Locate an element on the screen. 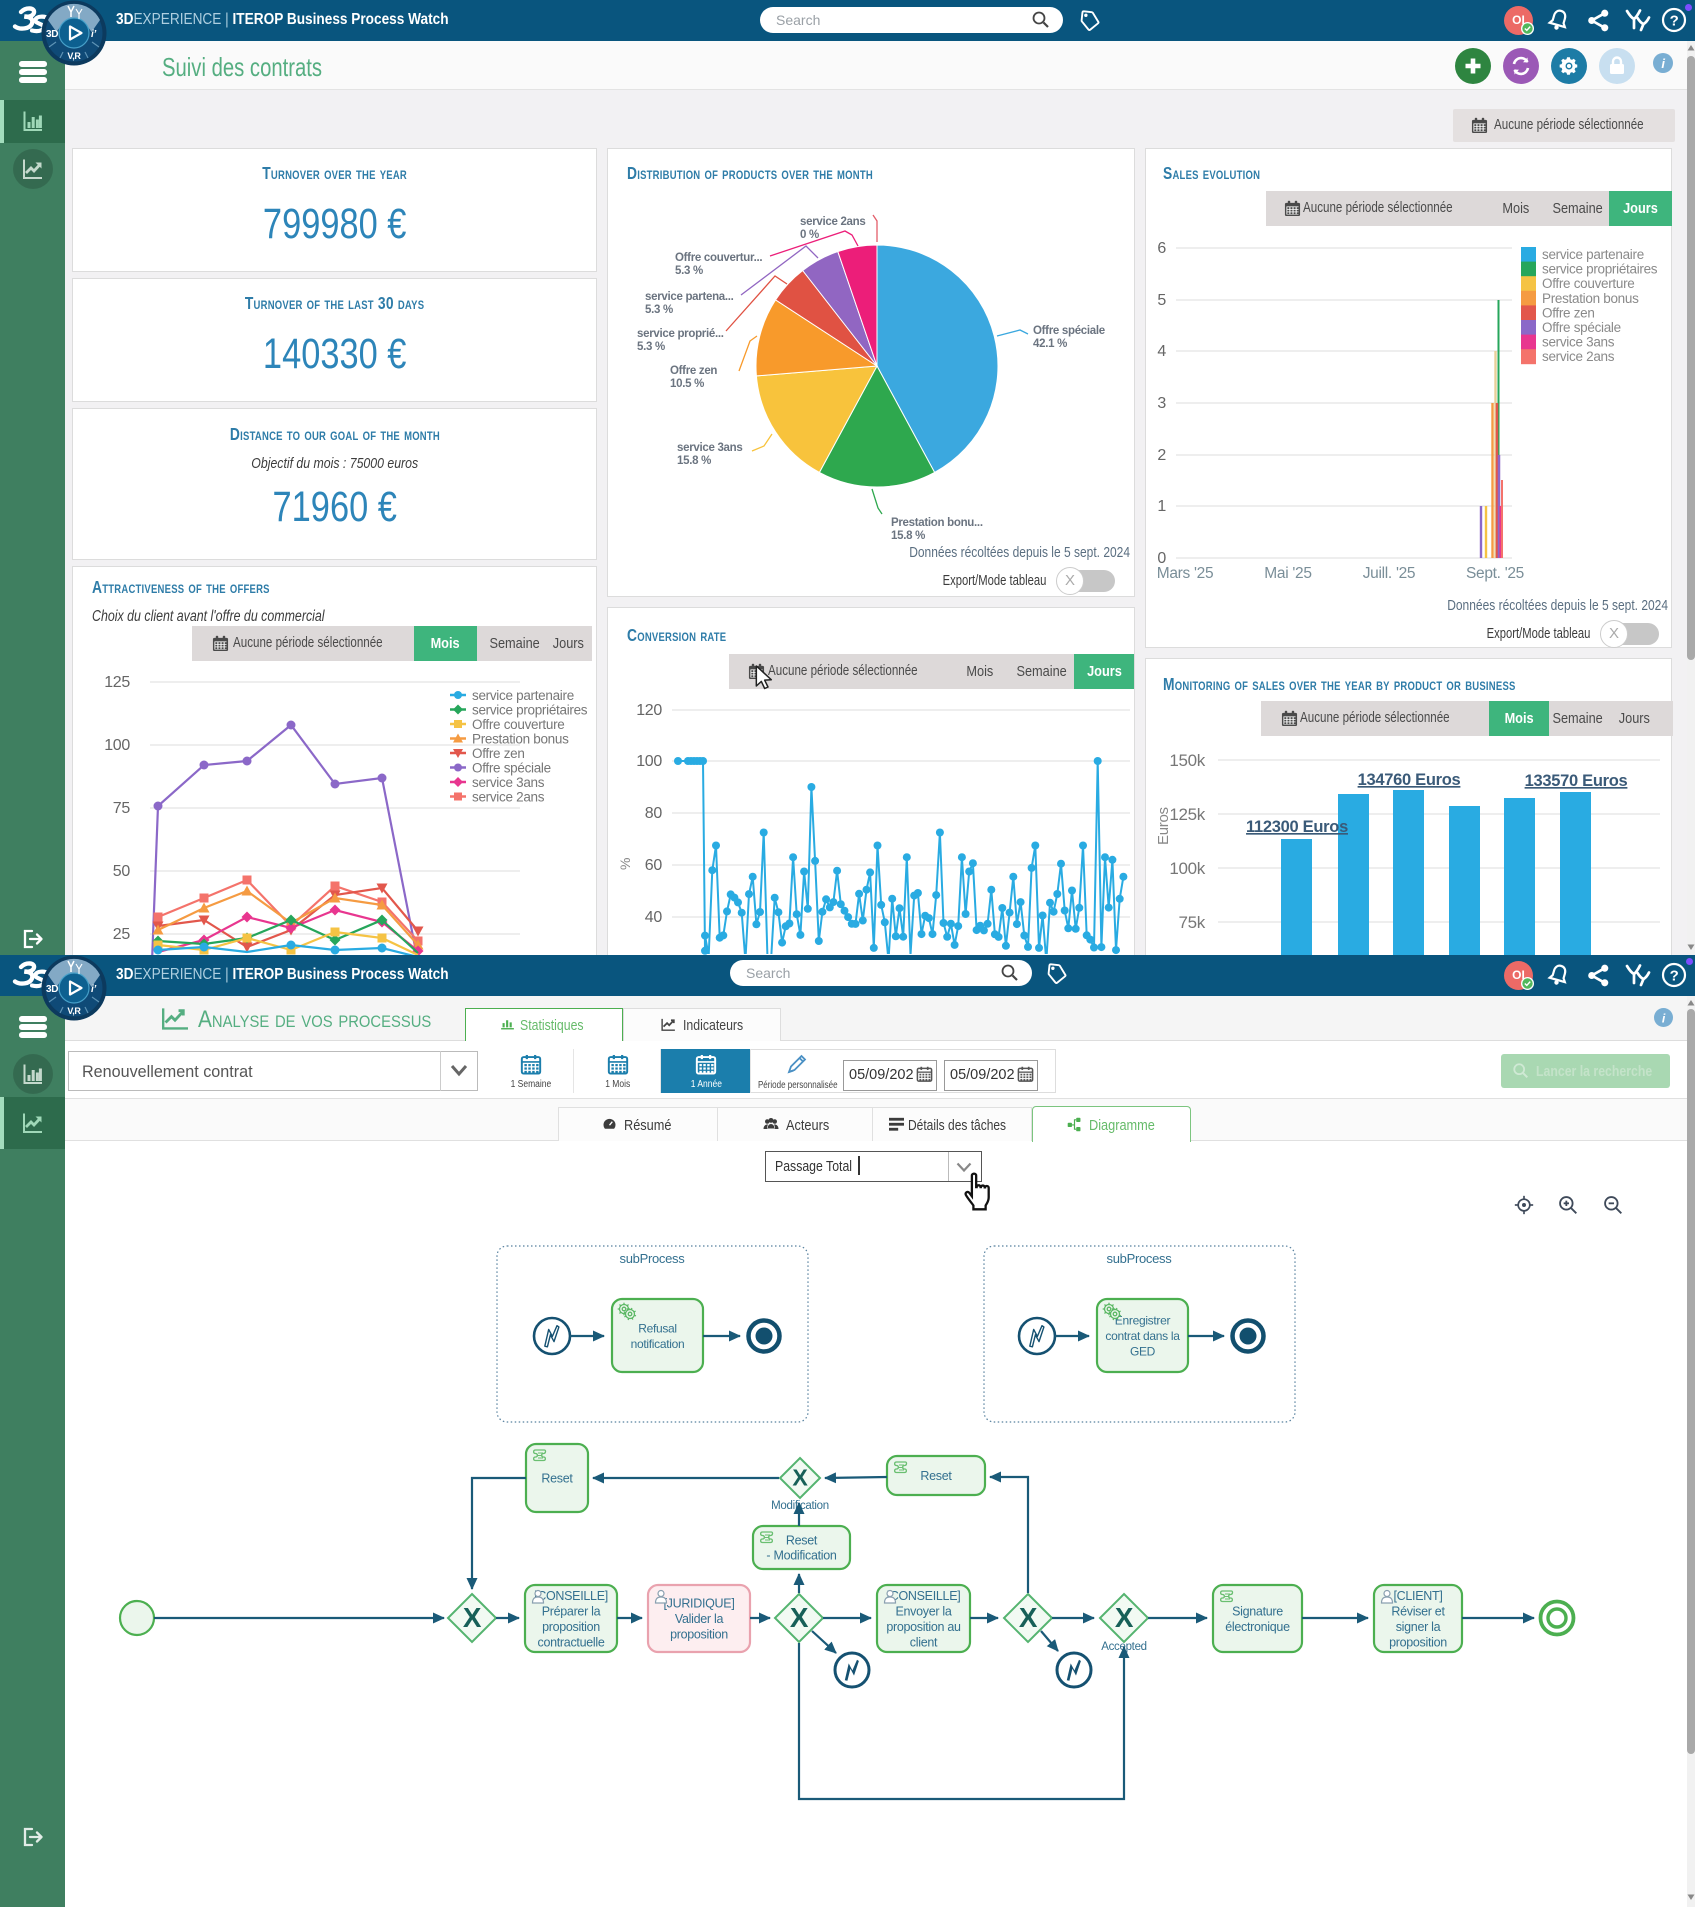 The height and width of the screenshot is (1907, 1695). svg-text: Euros is located at coordinates (1163, 826).